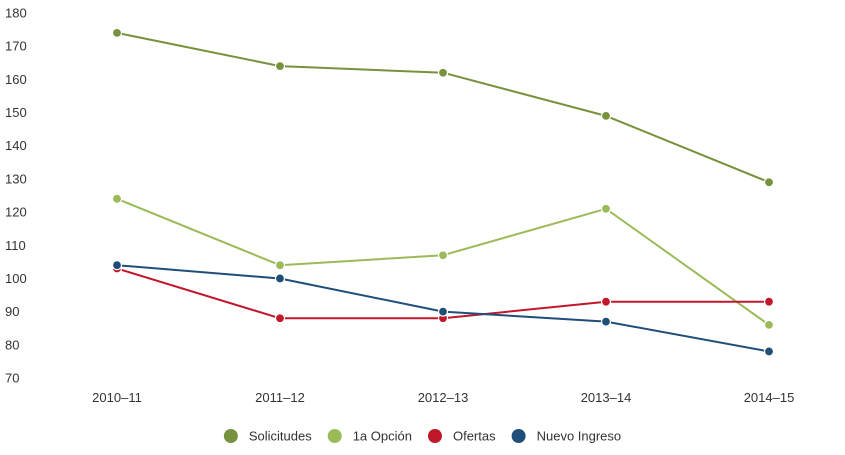  Describe the element at coordinates (16, 112) in the screenshot. I see `y-tick-label: 150` at that location.